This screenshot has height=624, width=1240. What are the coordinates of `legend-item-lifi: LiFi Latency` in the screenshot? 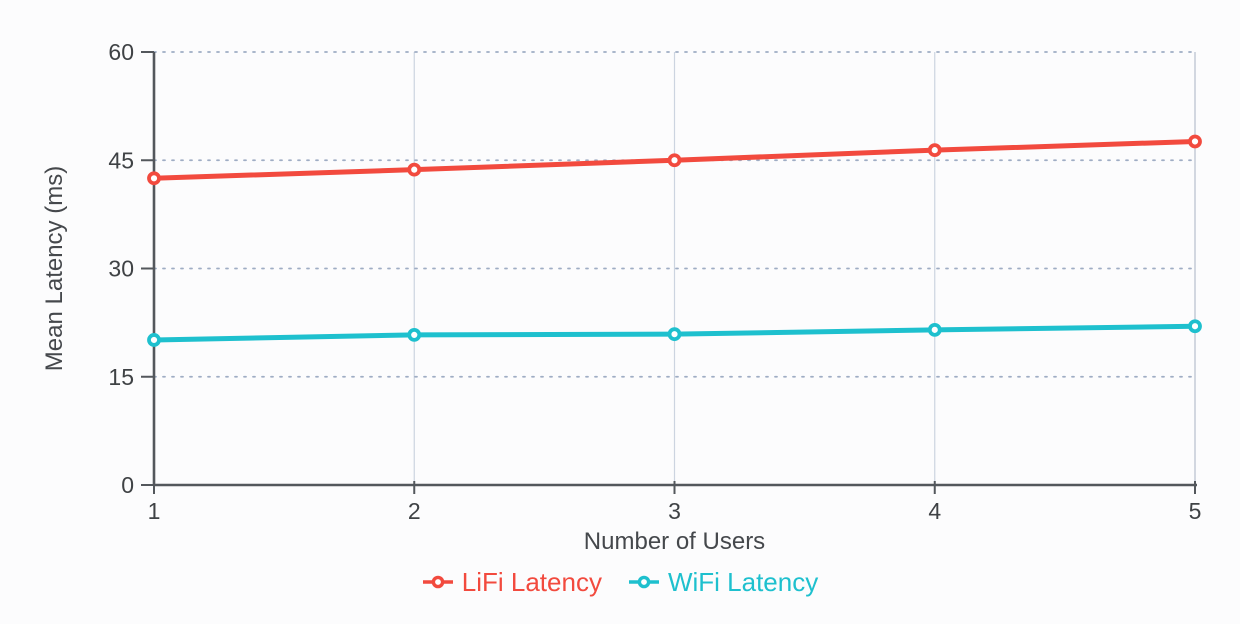 It's located at (512, 582).